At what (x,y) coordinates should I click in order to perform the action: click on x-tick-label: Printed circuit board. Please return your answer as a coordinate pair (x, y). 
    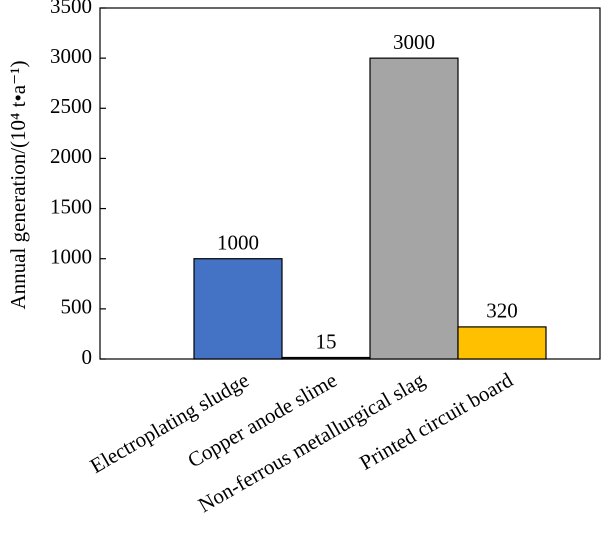
    Looking at the image, I should click on (436, 420).